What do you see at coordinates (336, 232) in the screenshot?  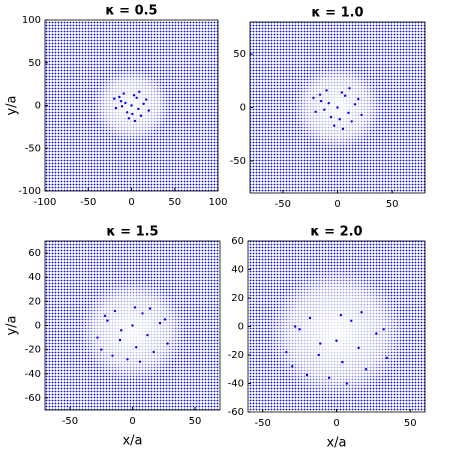 I see `panel-title: κ = 2.0` at bounding box center [336, 232].